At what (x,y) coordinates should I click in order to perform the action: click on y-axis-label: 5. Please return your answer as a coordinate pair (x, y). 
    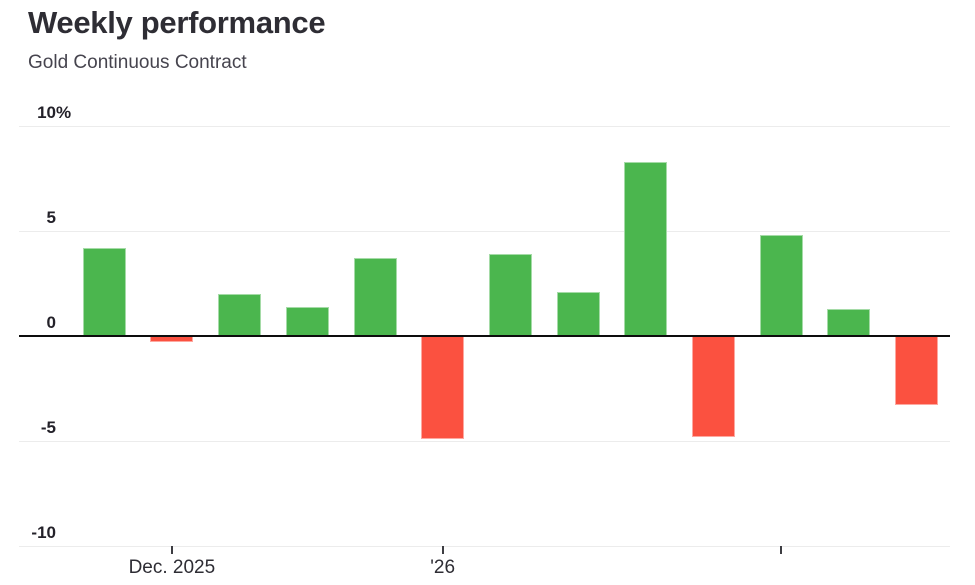
    Looking at the image, I should click on (28, 217).